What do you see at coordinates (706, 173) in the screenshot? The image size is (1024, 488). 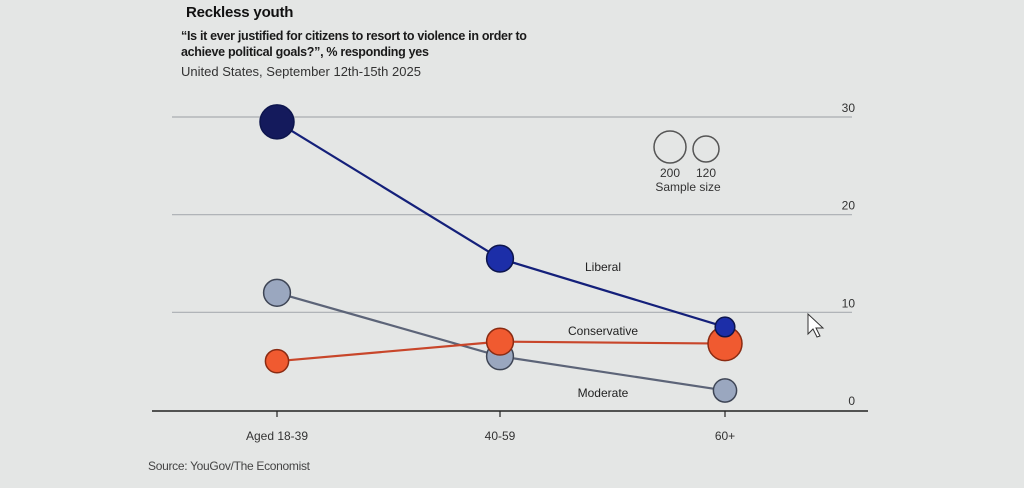 I see `legend-size-120: 120` at bounding box center [706, 173].